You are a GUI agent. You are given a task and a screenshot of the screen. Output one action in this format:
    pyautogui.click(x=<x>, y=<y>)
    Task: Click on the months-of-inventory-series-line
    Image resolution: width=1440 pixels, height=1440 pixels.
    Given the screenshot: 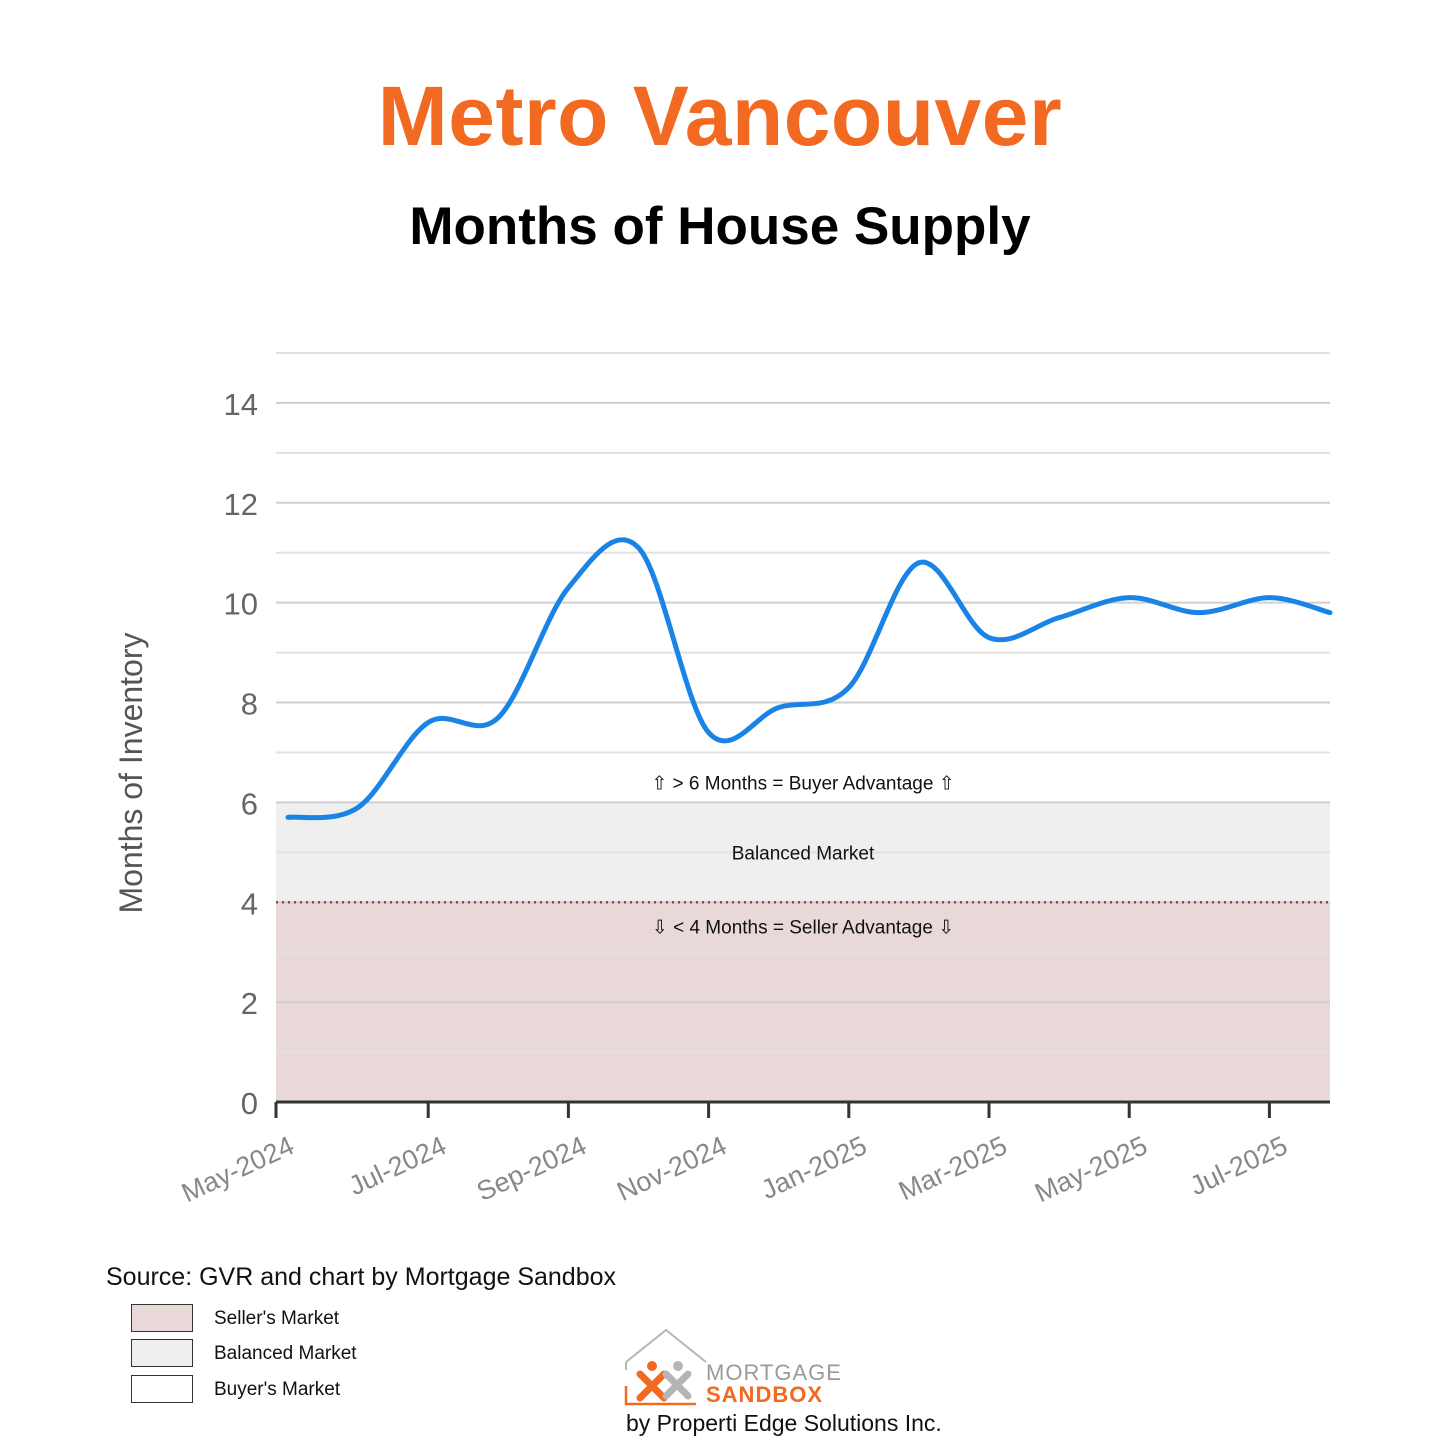 What is the action you would take?
    pyautogui.click(x=809, y=679)
    